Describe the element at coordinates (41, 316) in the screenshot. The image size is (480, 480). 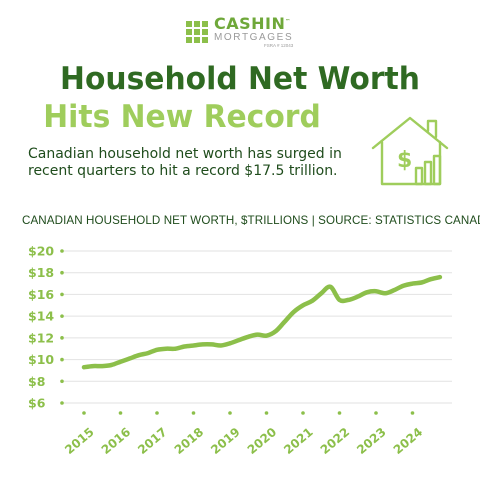
I see `y-tick-label: $14` at that location.